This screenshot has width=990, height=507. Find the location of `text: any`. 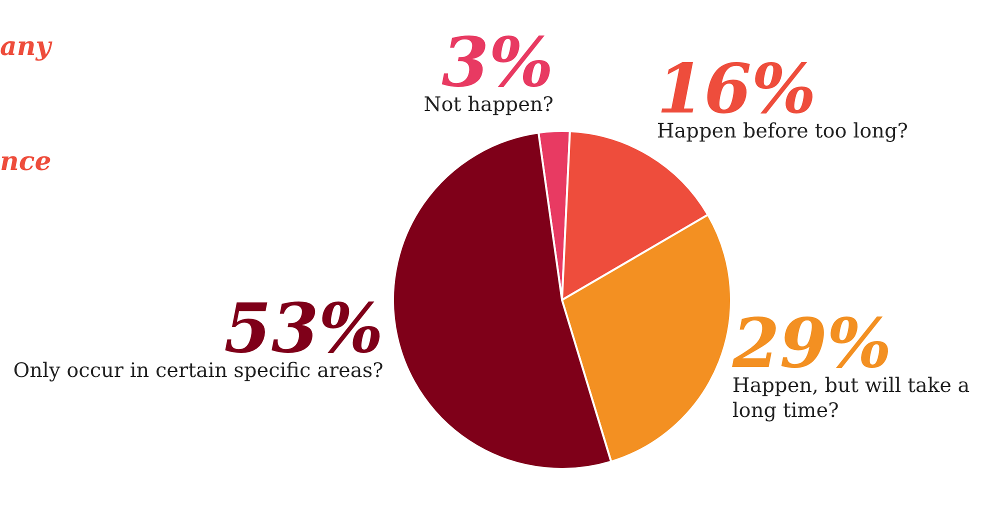

text: any is located at coordinates (26, 47).